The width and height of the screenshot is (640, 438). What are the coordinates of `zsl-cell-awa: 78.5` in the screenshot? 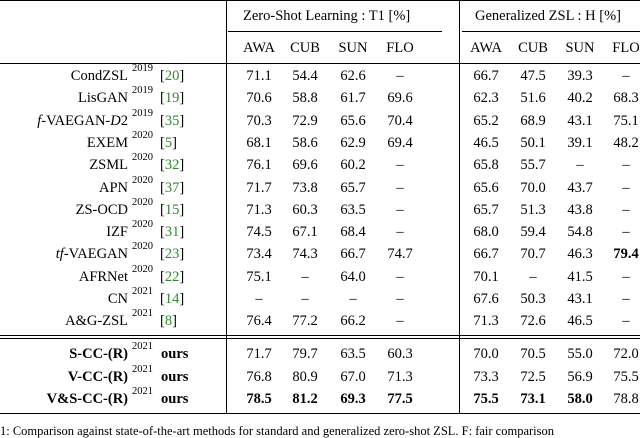 It's located at (259, 399).